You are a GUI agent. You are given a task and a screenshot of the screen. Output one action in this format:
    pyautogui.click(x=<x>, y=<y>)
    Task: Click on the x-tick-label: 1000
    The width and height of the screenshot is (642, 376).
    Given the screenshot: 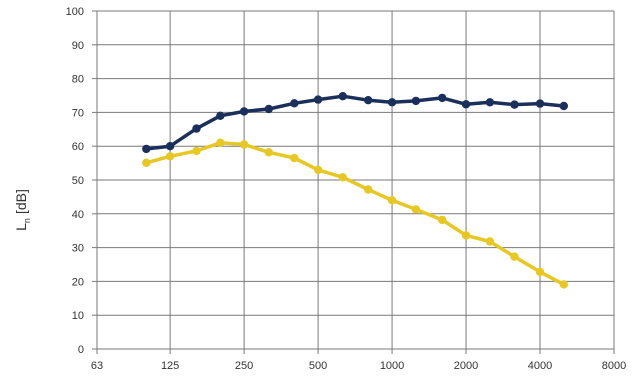 What is the action you would take?
    pyautogui.click(x=392, y=366)
    